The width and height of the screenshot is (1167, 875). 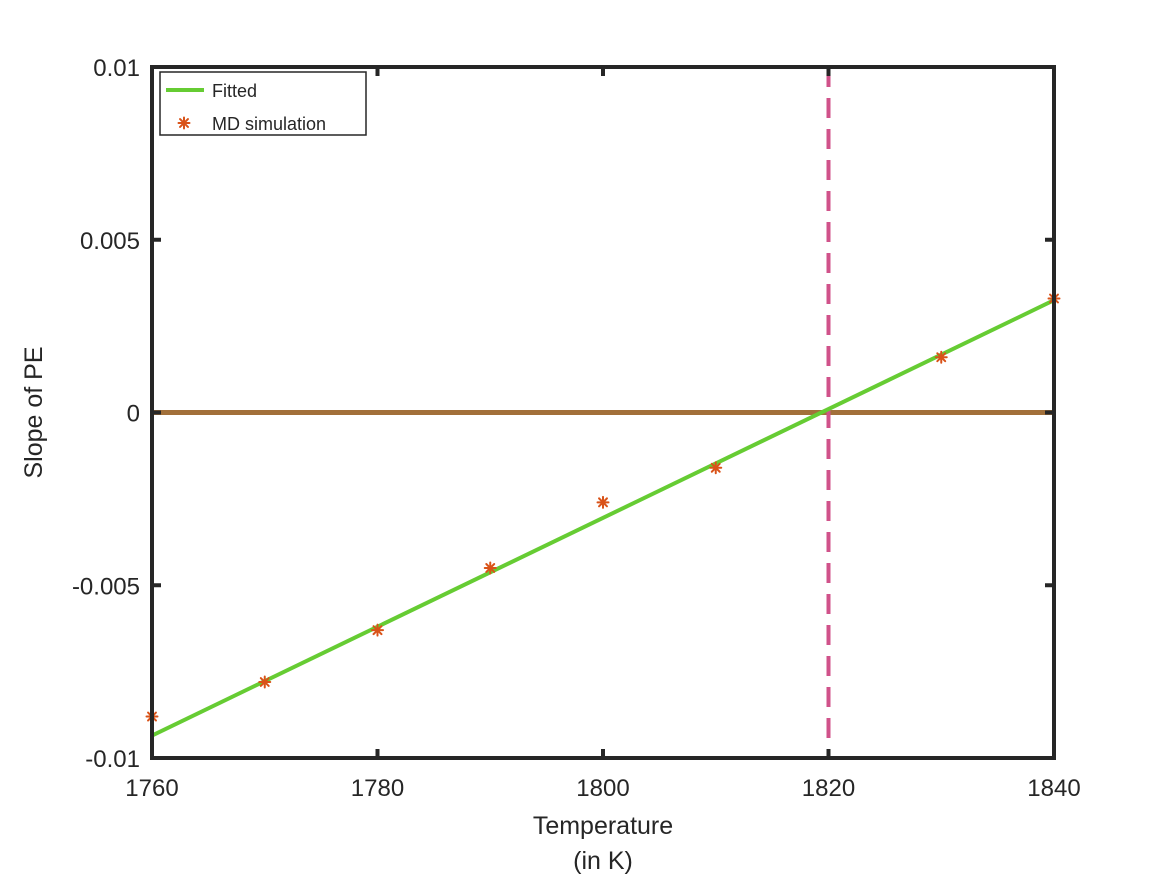 What do you see at coordinates (234, 91) in the screenshot?
I see `legend-label-fitted: Fitted` at bounding box center [234, 91].